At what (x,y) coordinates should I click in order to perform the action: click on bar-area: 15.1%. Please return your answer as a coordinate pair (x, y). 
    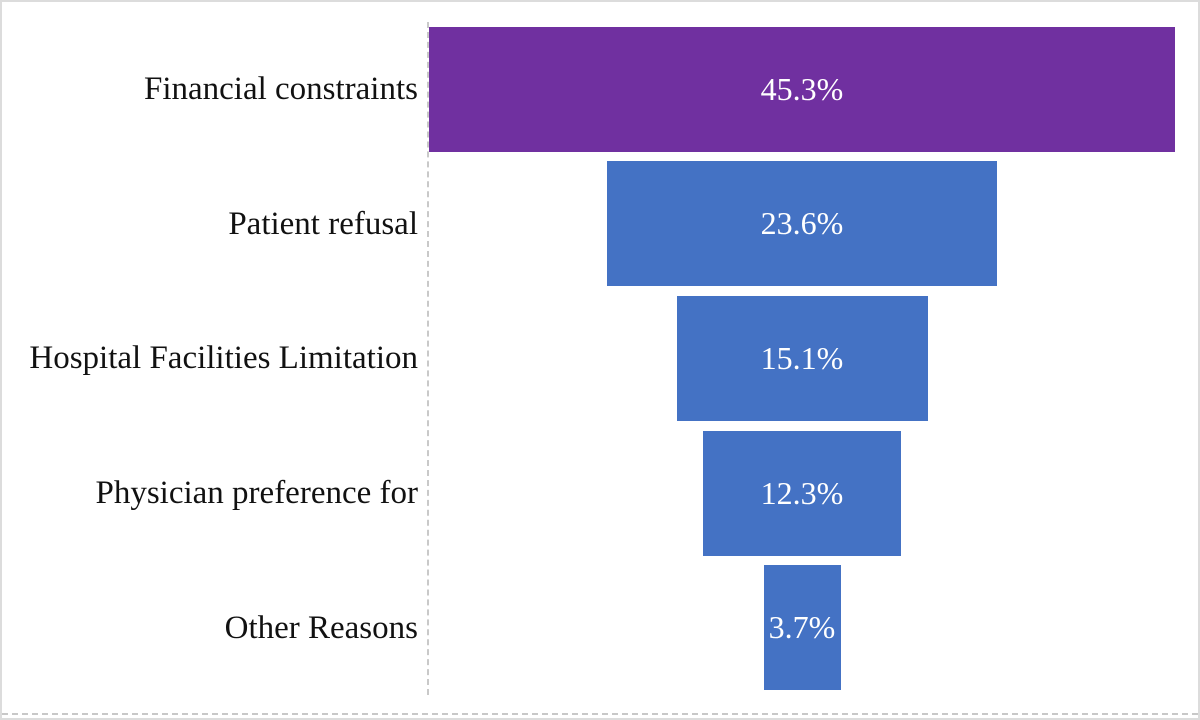
    Looking at the image, I should click on (802, 358).